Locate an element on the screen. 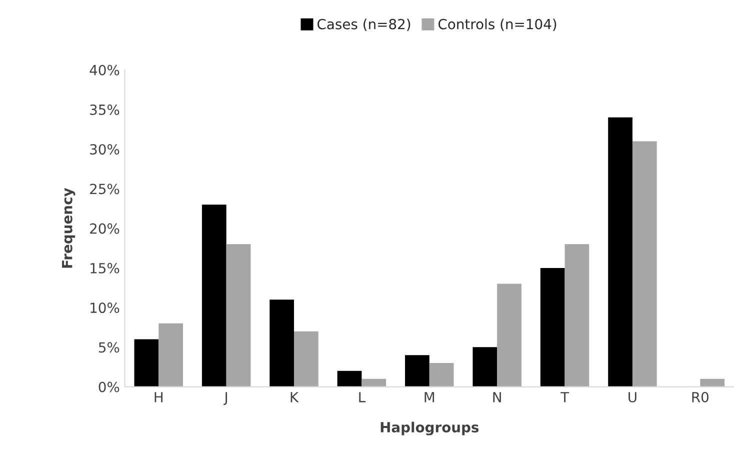 The width and height of the screenshot is (734, 466). legend-label: Cases (n=82) is located at coordinates (364, 24).